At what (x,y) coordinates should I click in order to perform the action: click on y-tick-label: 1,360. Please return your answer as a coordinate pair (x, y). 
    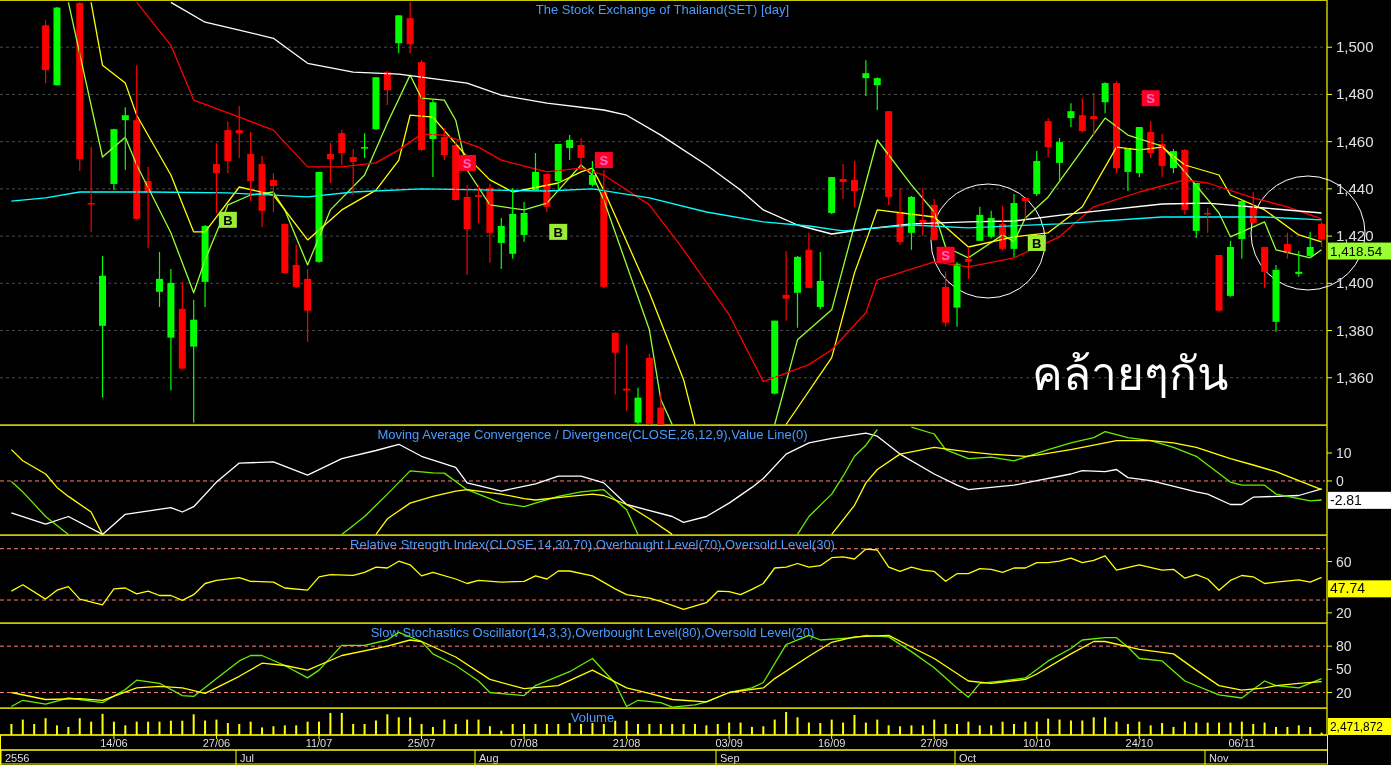
    Looking at the image, I should click on (1355, 377).